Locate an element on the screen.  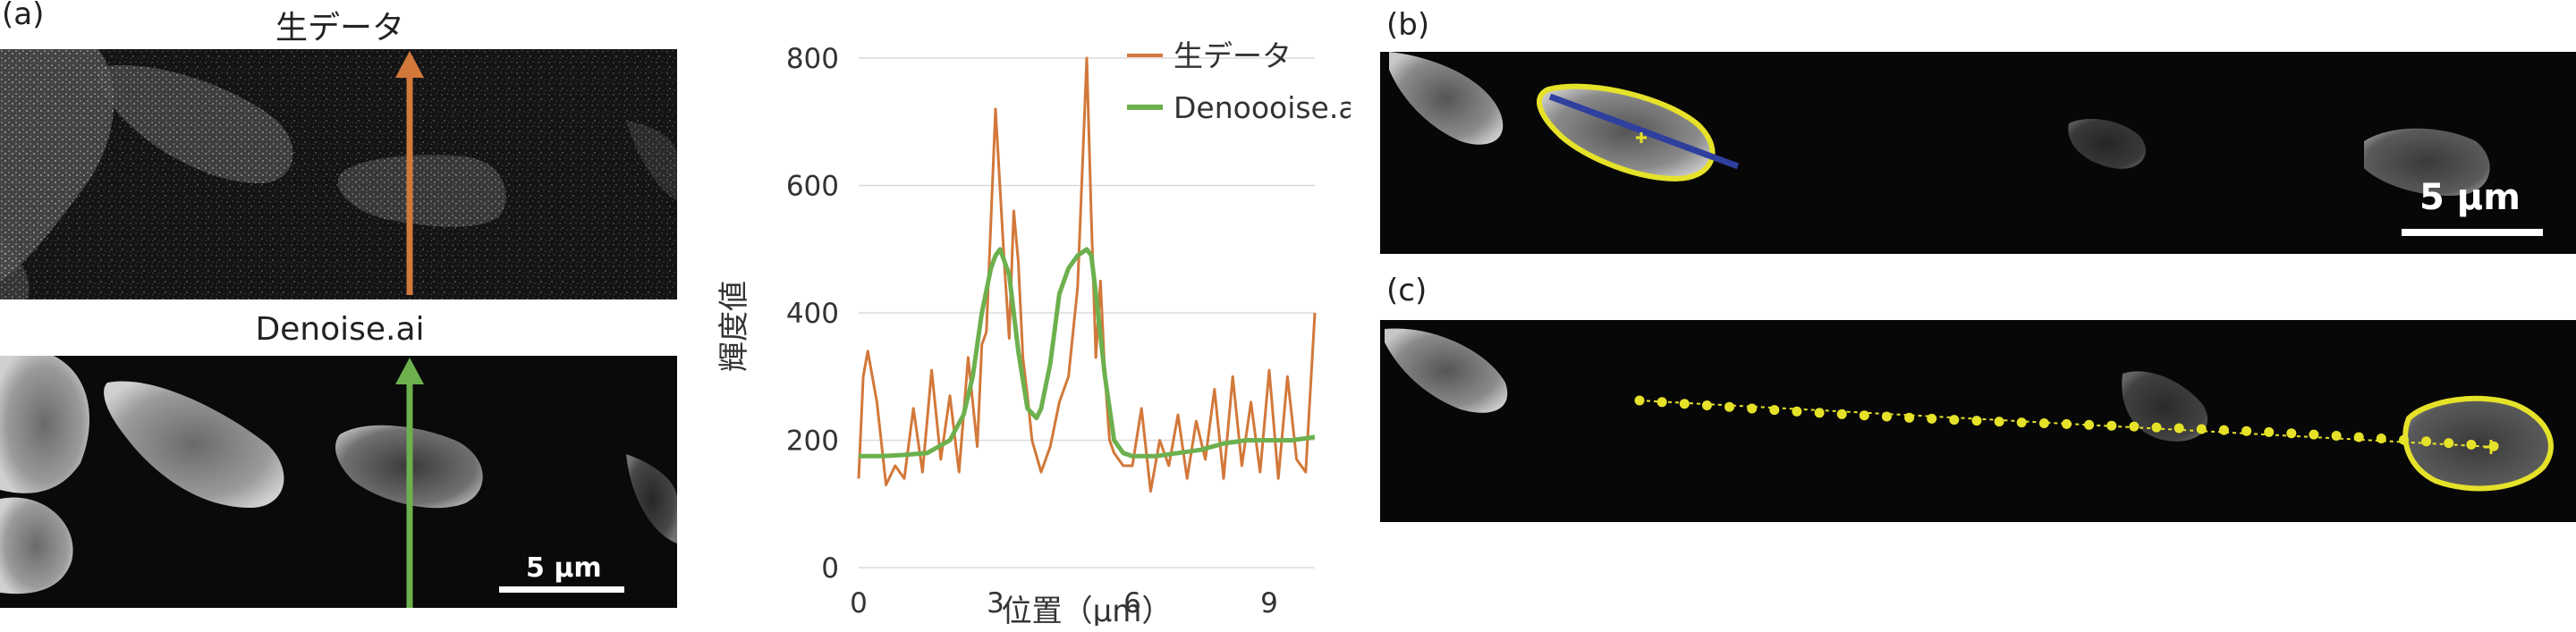
raw-image-title: 生データ is located at coordinates (339, 28).